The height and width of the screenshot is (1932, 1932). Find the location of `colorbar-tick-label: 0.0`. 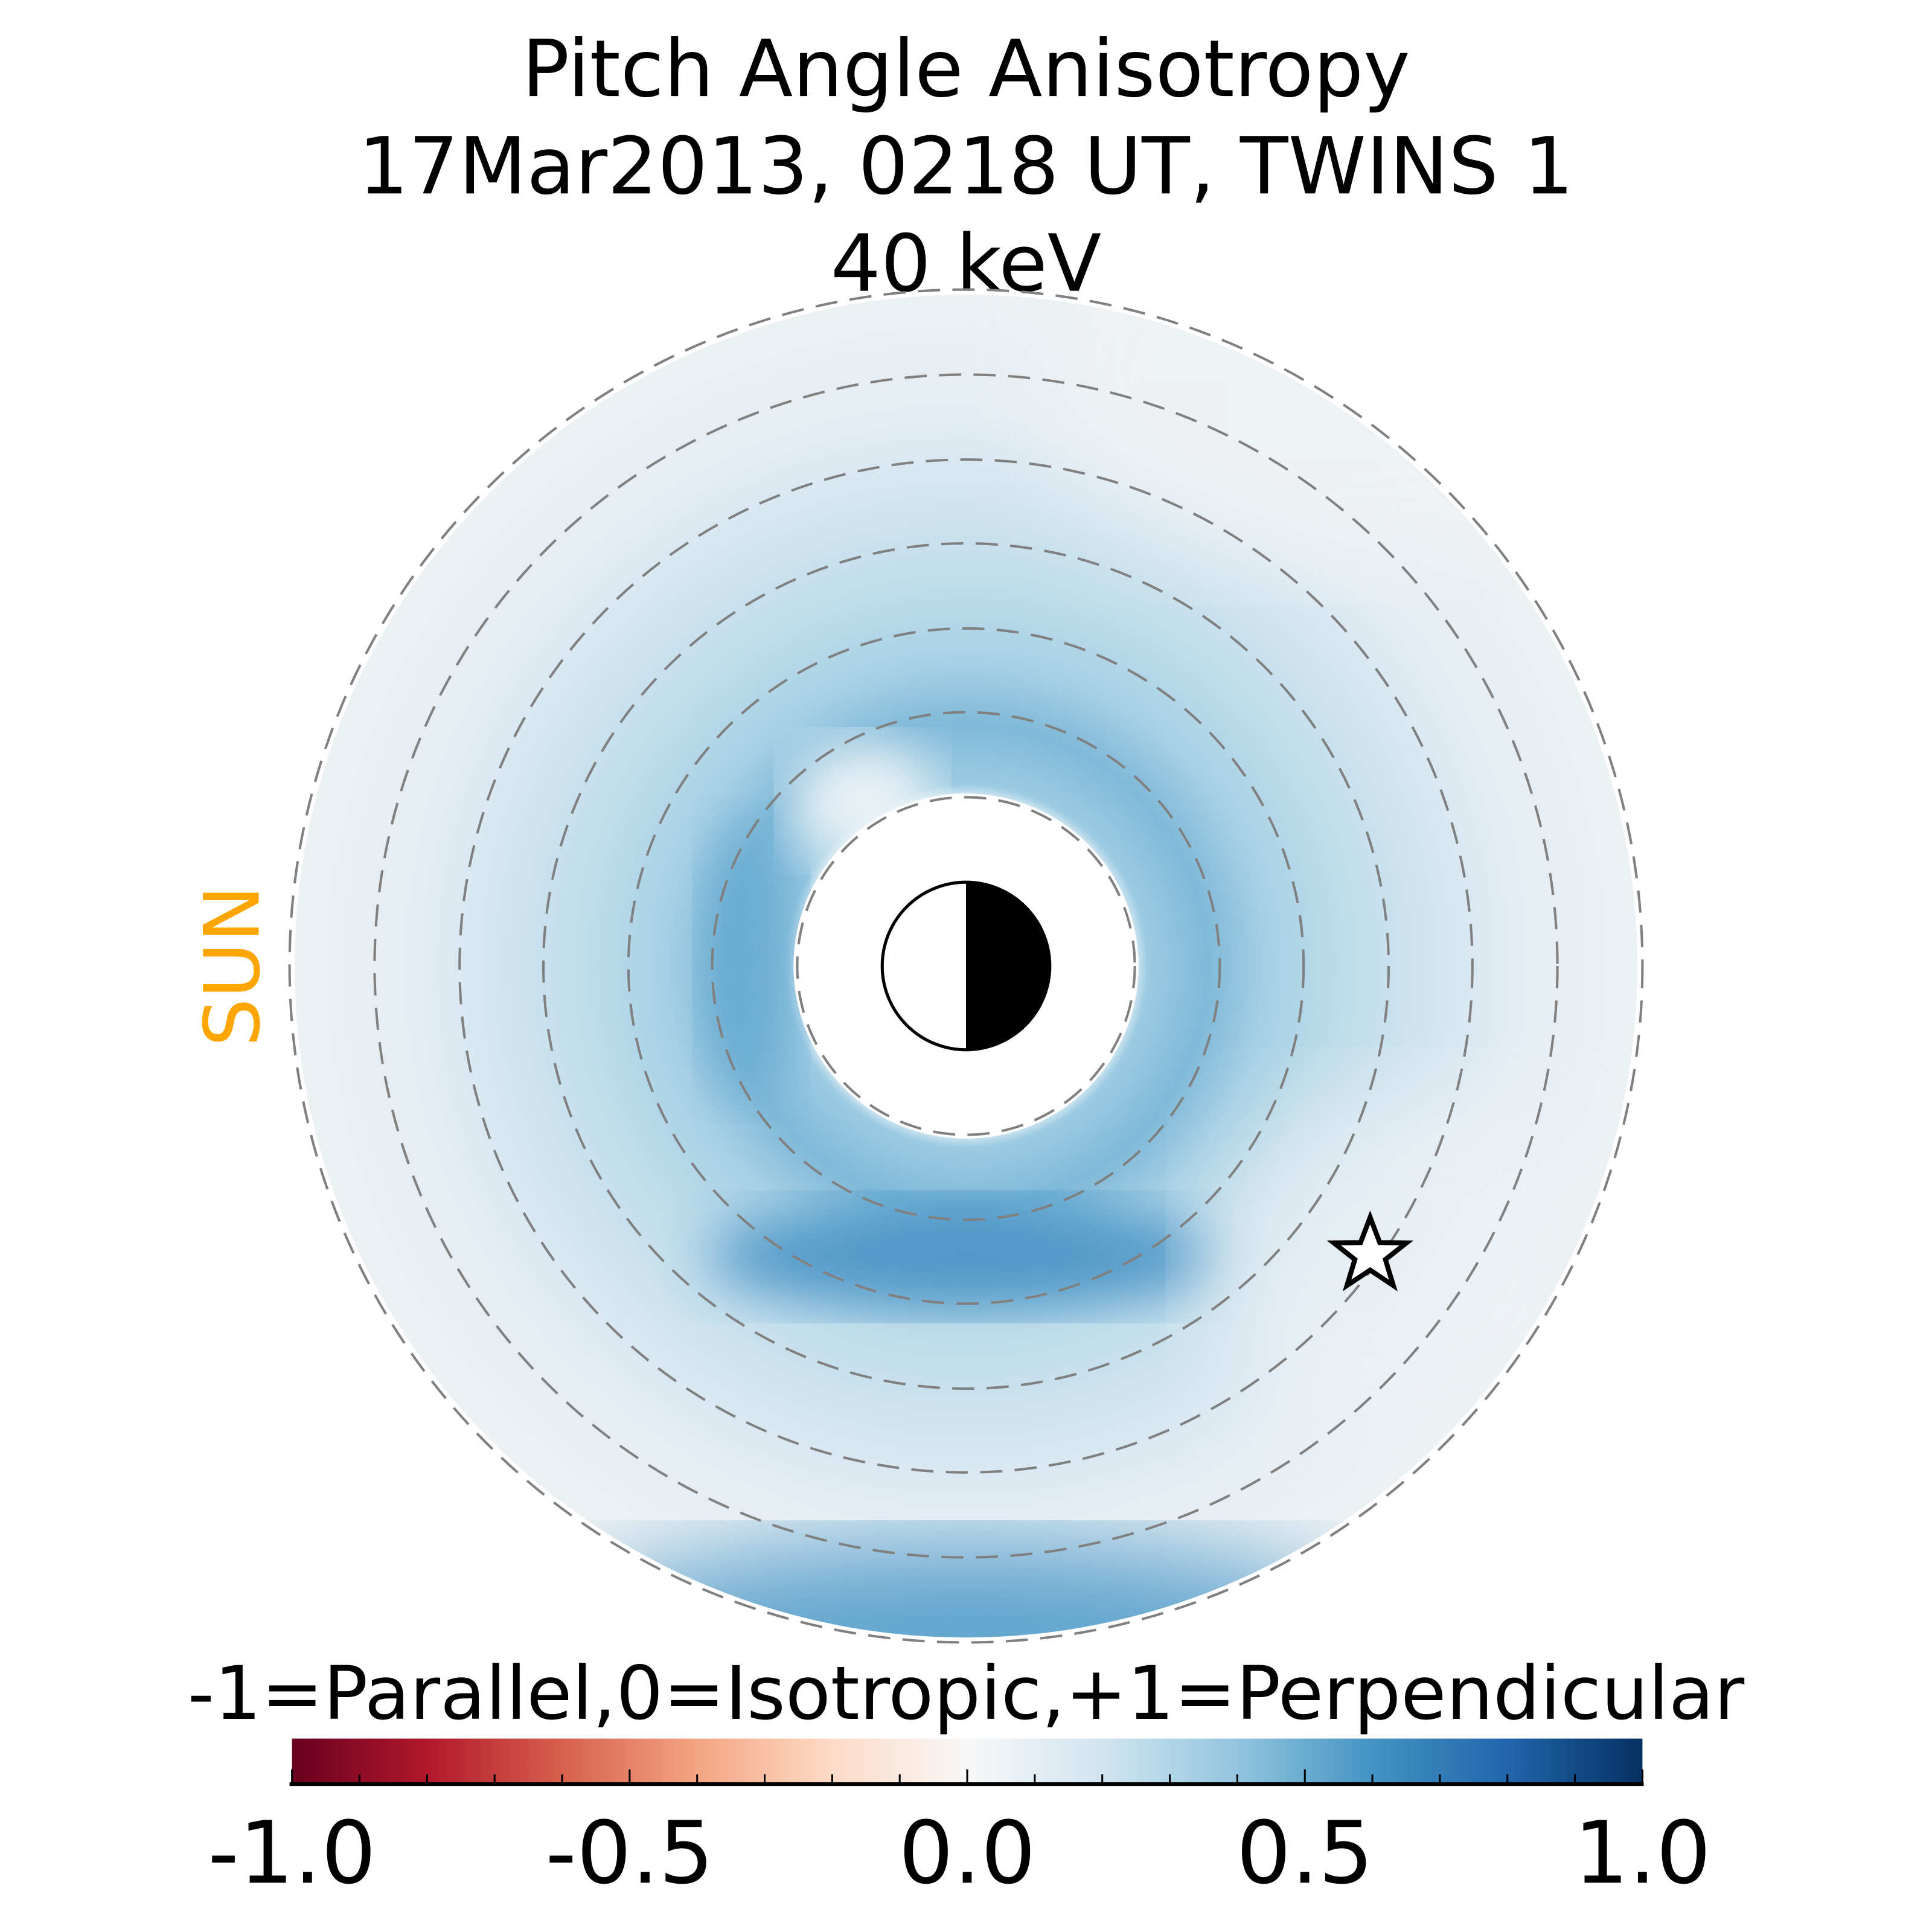

colorbar-tick-label: 0.0 is located at coordinates (967, 1853).